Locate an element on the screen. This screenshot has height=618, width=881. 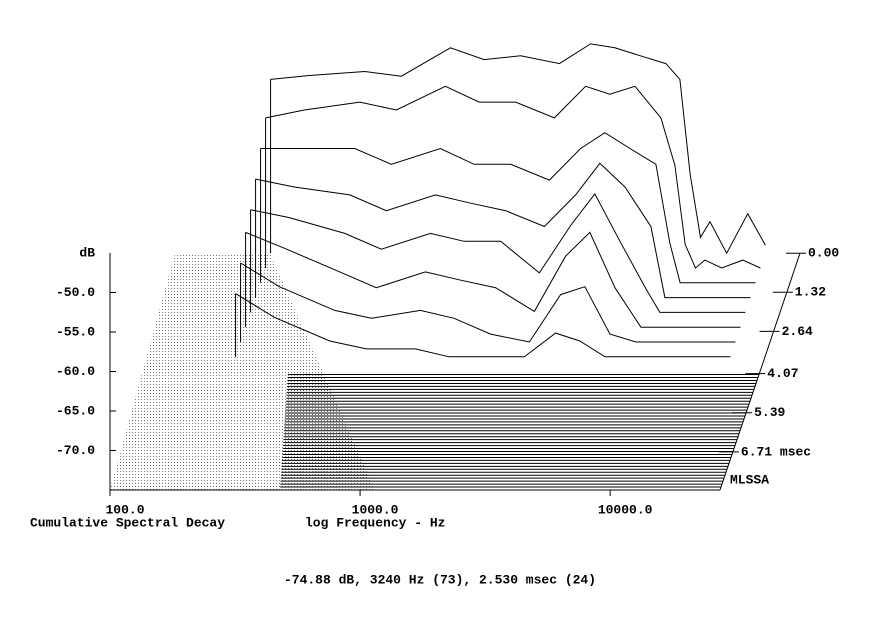
z-tick-label: 5.39 is located at coordinates (769, 412).